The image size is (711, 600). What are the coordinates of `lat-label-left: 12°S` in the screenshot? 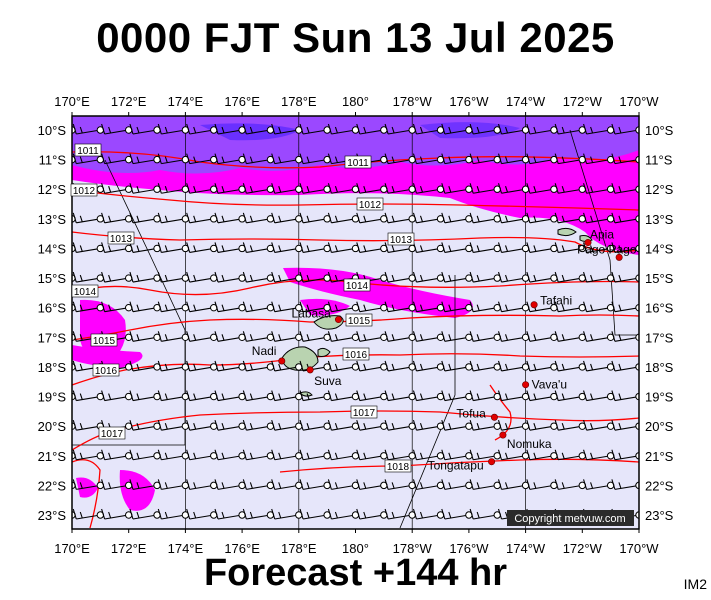 It's located at (52, 189).